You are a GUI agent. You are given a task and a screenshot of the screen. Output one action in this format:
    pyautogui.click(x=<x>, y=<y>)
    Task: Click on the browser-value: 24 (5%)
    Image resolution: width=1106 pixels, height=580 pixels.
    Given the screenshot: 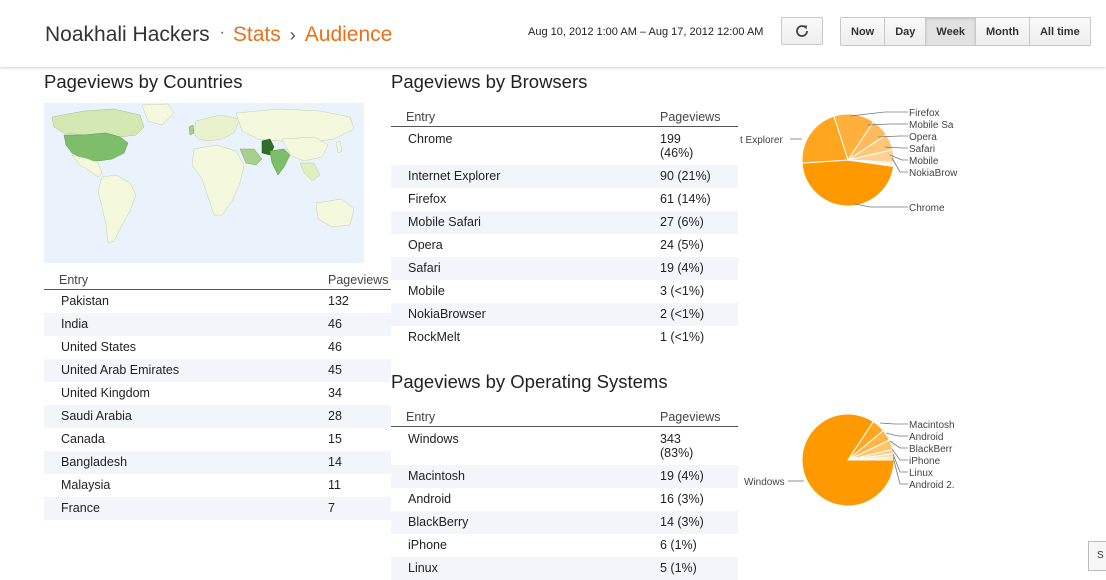 What is the action you would take?
    pyautogui.click(x=682, y=244)
    